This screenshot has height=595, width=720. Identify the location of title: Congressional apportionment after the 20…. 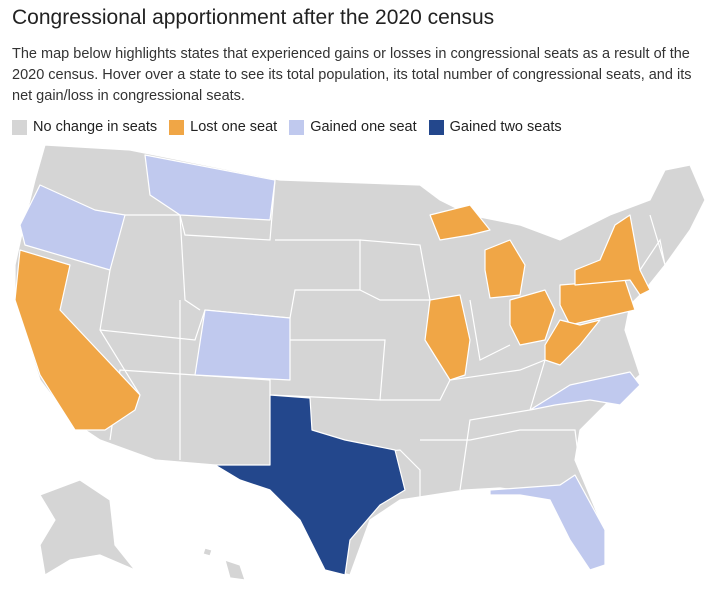
(253, 17).